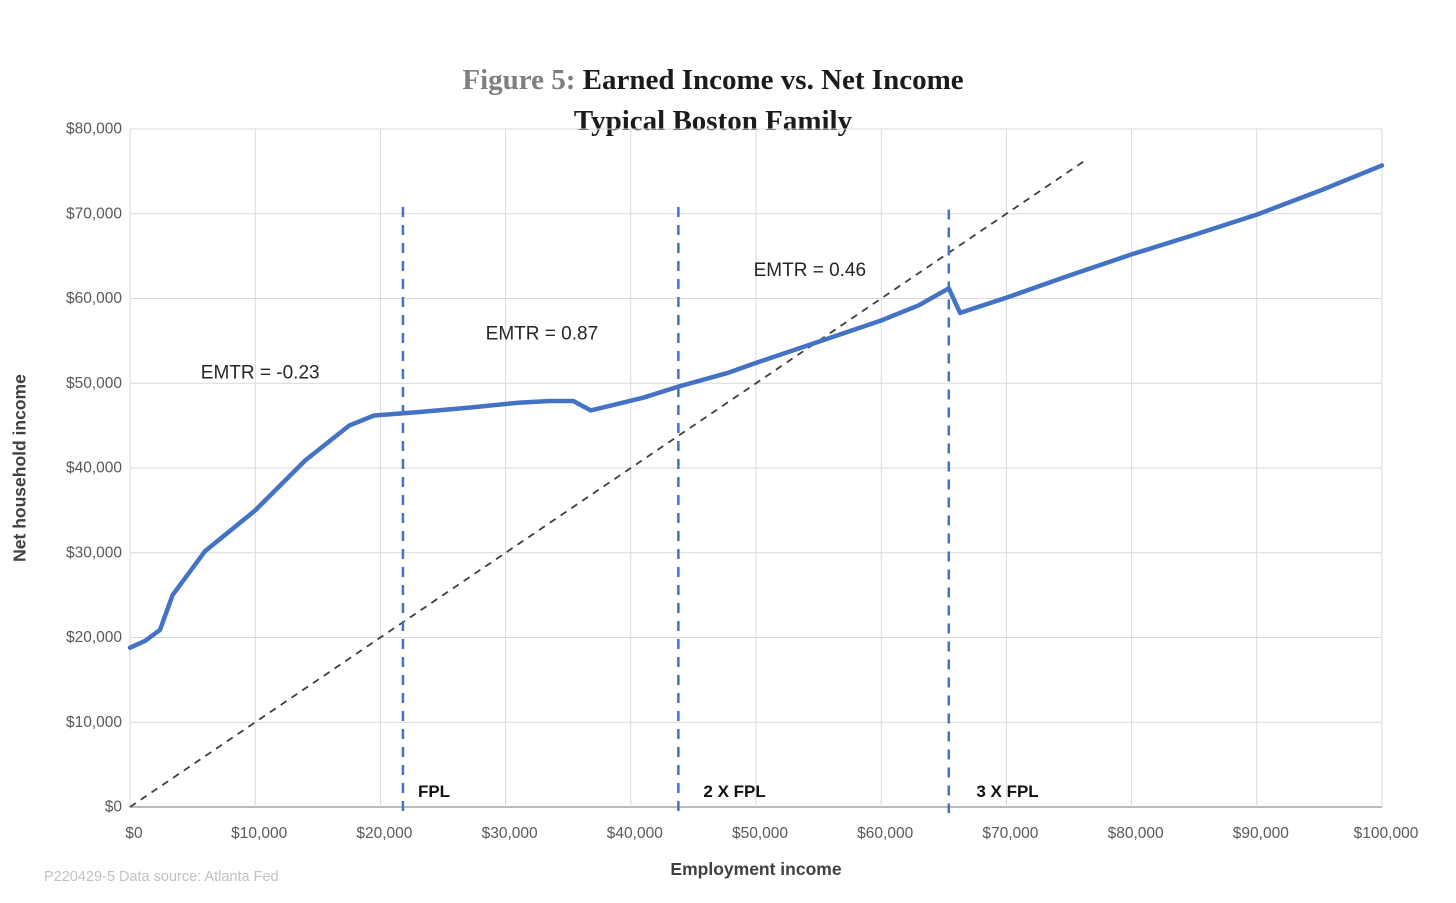 This screenshot has height=903, width=1456. I want to click on fpl-label: 3 X FPL, so click(1007, 791).